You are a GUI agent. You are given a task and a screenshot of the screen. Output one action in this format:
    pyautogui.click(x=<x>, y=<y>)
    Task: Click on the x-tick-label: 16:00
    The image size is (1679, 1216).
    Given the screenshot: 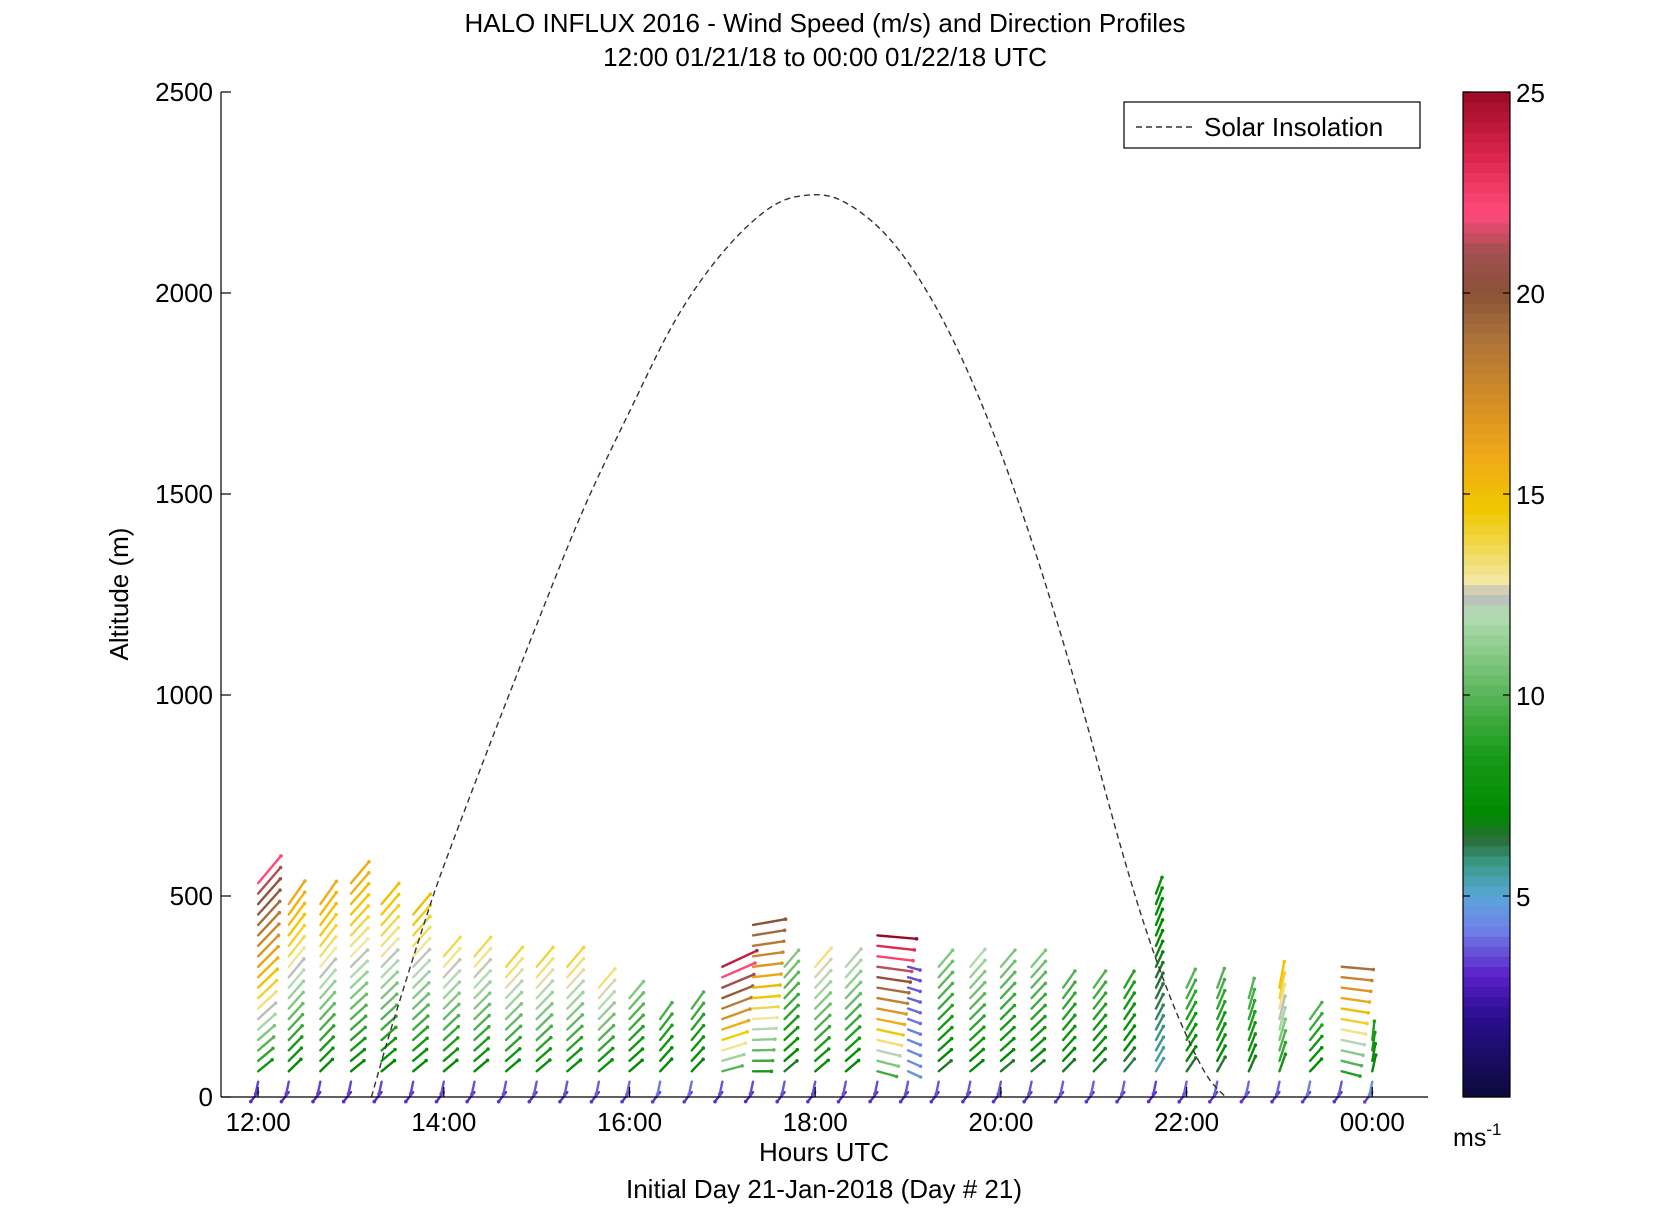 What is the action you would take?
    pyautogui.click(x=629, y=1122)
    